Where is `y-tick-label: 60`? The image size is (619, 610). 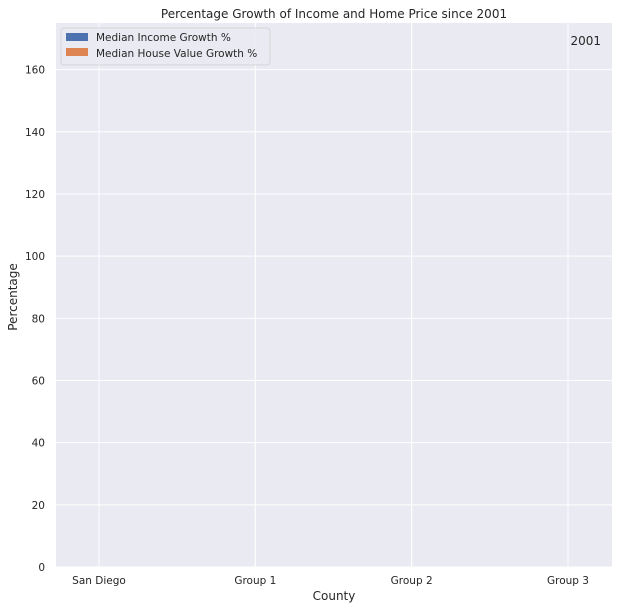 y-tick-label: 60 is located at coordinates (38, 381).